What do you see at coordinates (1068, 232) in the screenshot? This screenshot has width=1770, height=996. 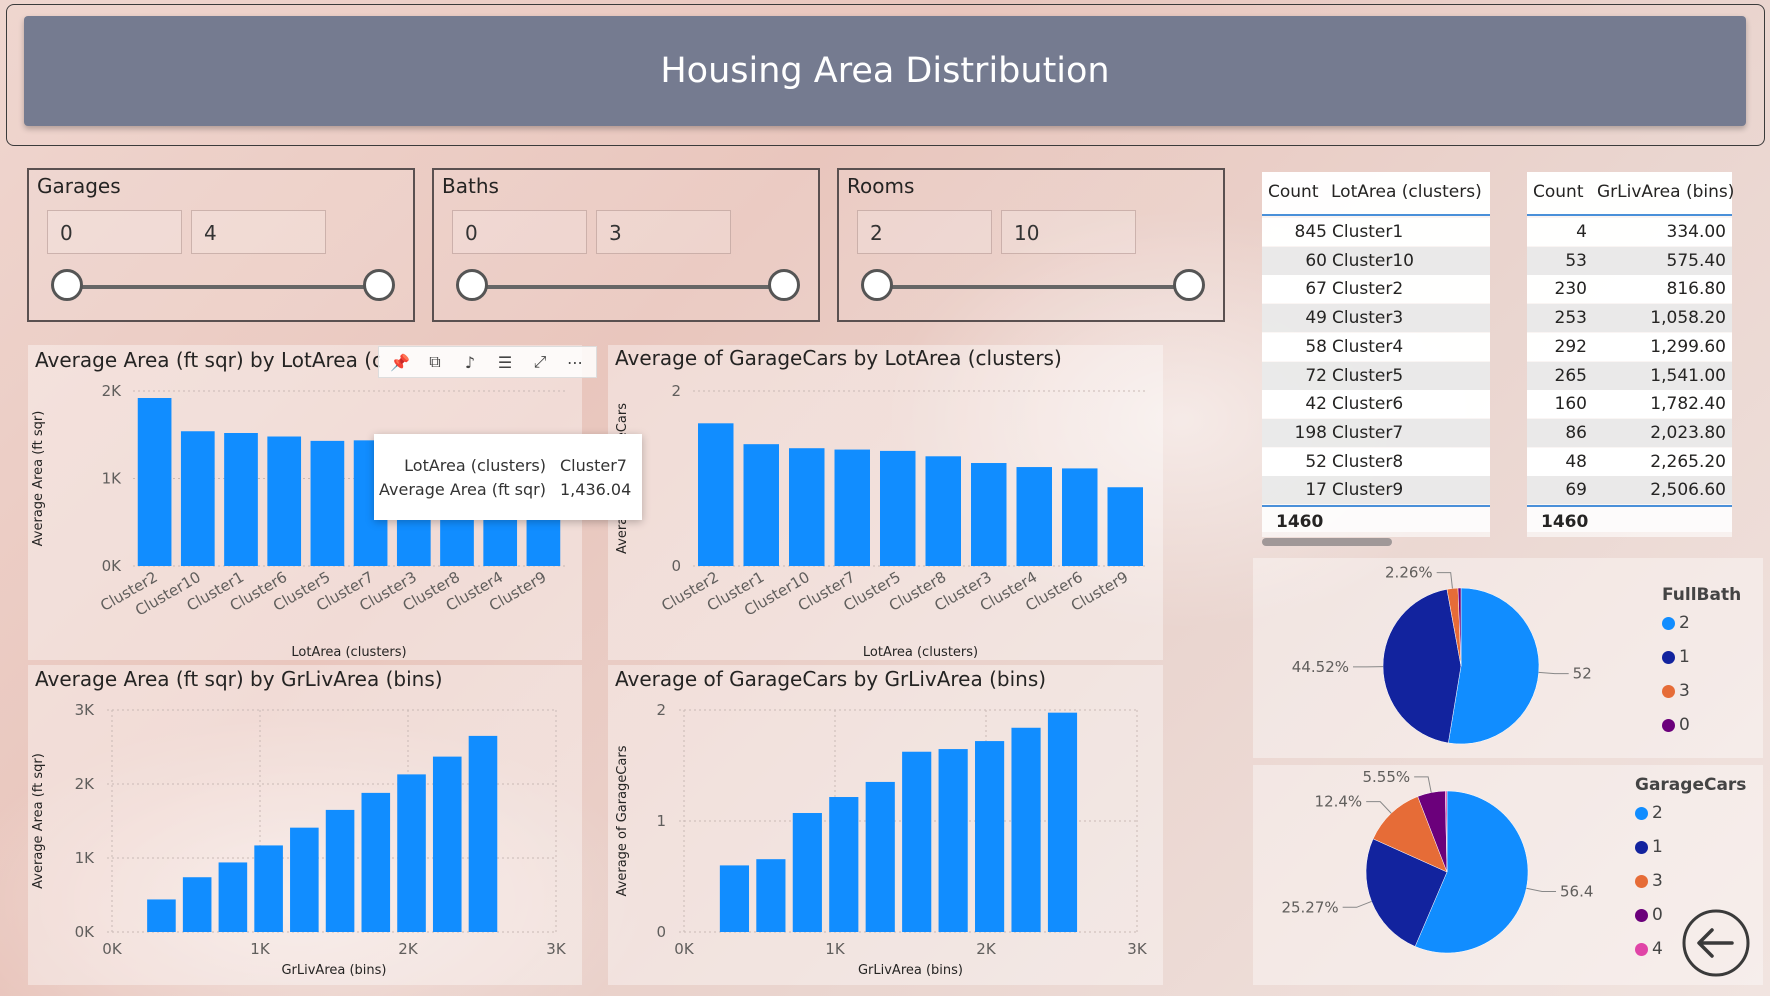 I see `slicer-rooms-max-input: 10` at bounding box center [1068, 232].